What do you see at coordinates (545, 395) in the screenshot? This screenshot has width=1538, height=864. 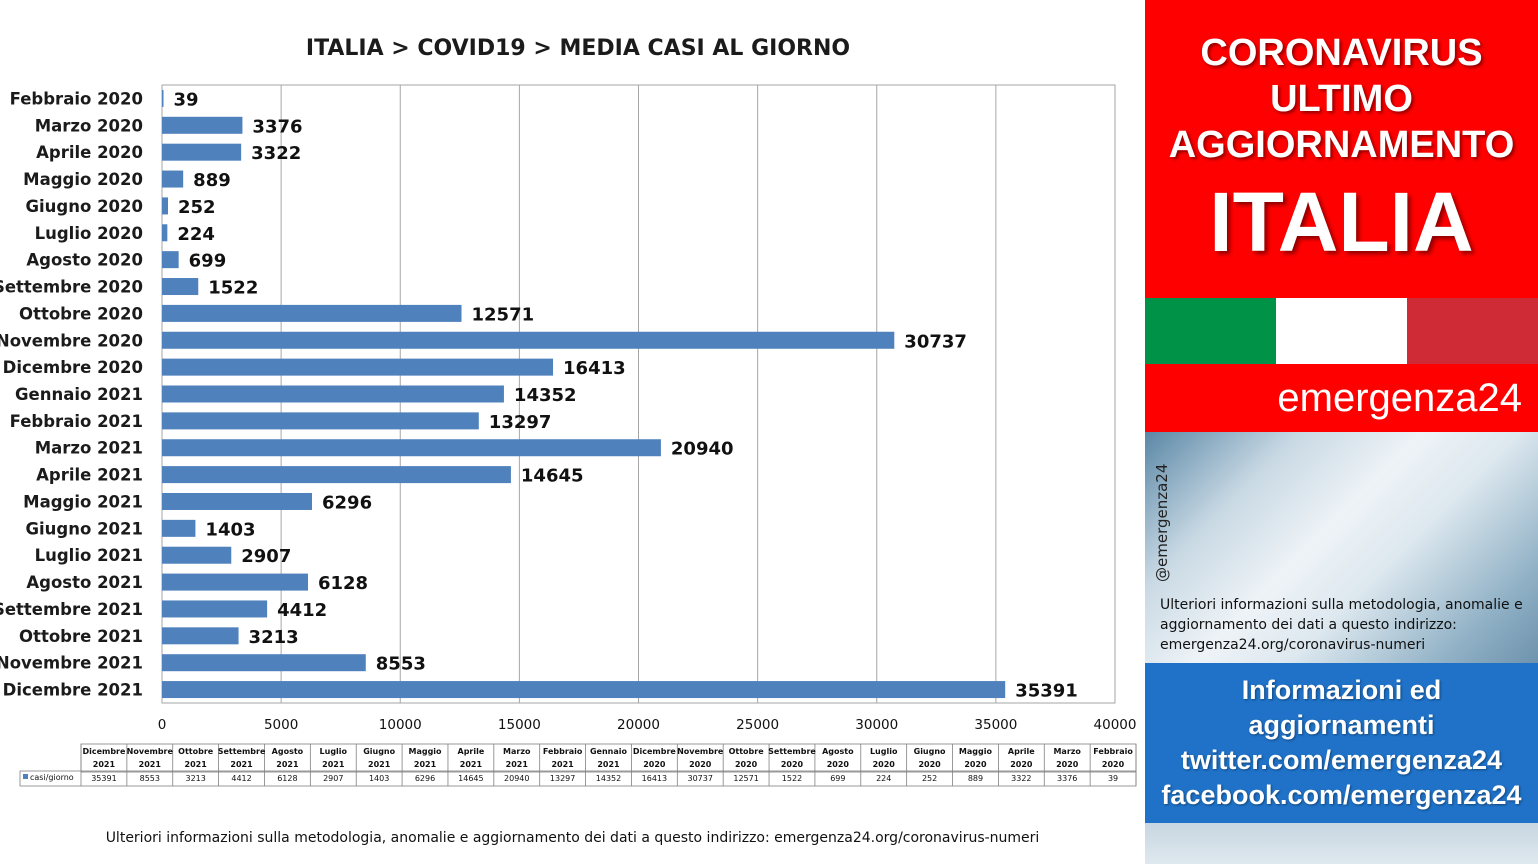 I see `value-label: 14352` at bounding box center [545, 395].